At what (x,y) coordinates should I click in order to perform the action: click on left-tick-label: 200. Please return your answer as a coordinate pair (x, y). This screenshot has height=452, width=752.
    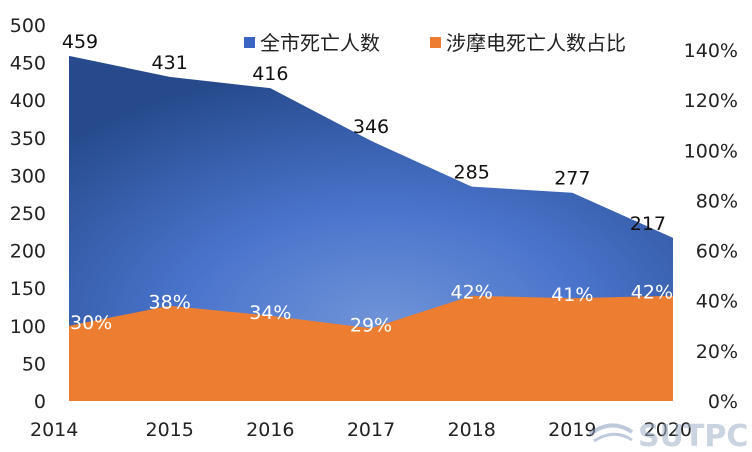
    Looking at the image, I should click on (28, 252).